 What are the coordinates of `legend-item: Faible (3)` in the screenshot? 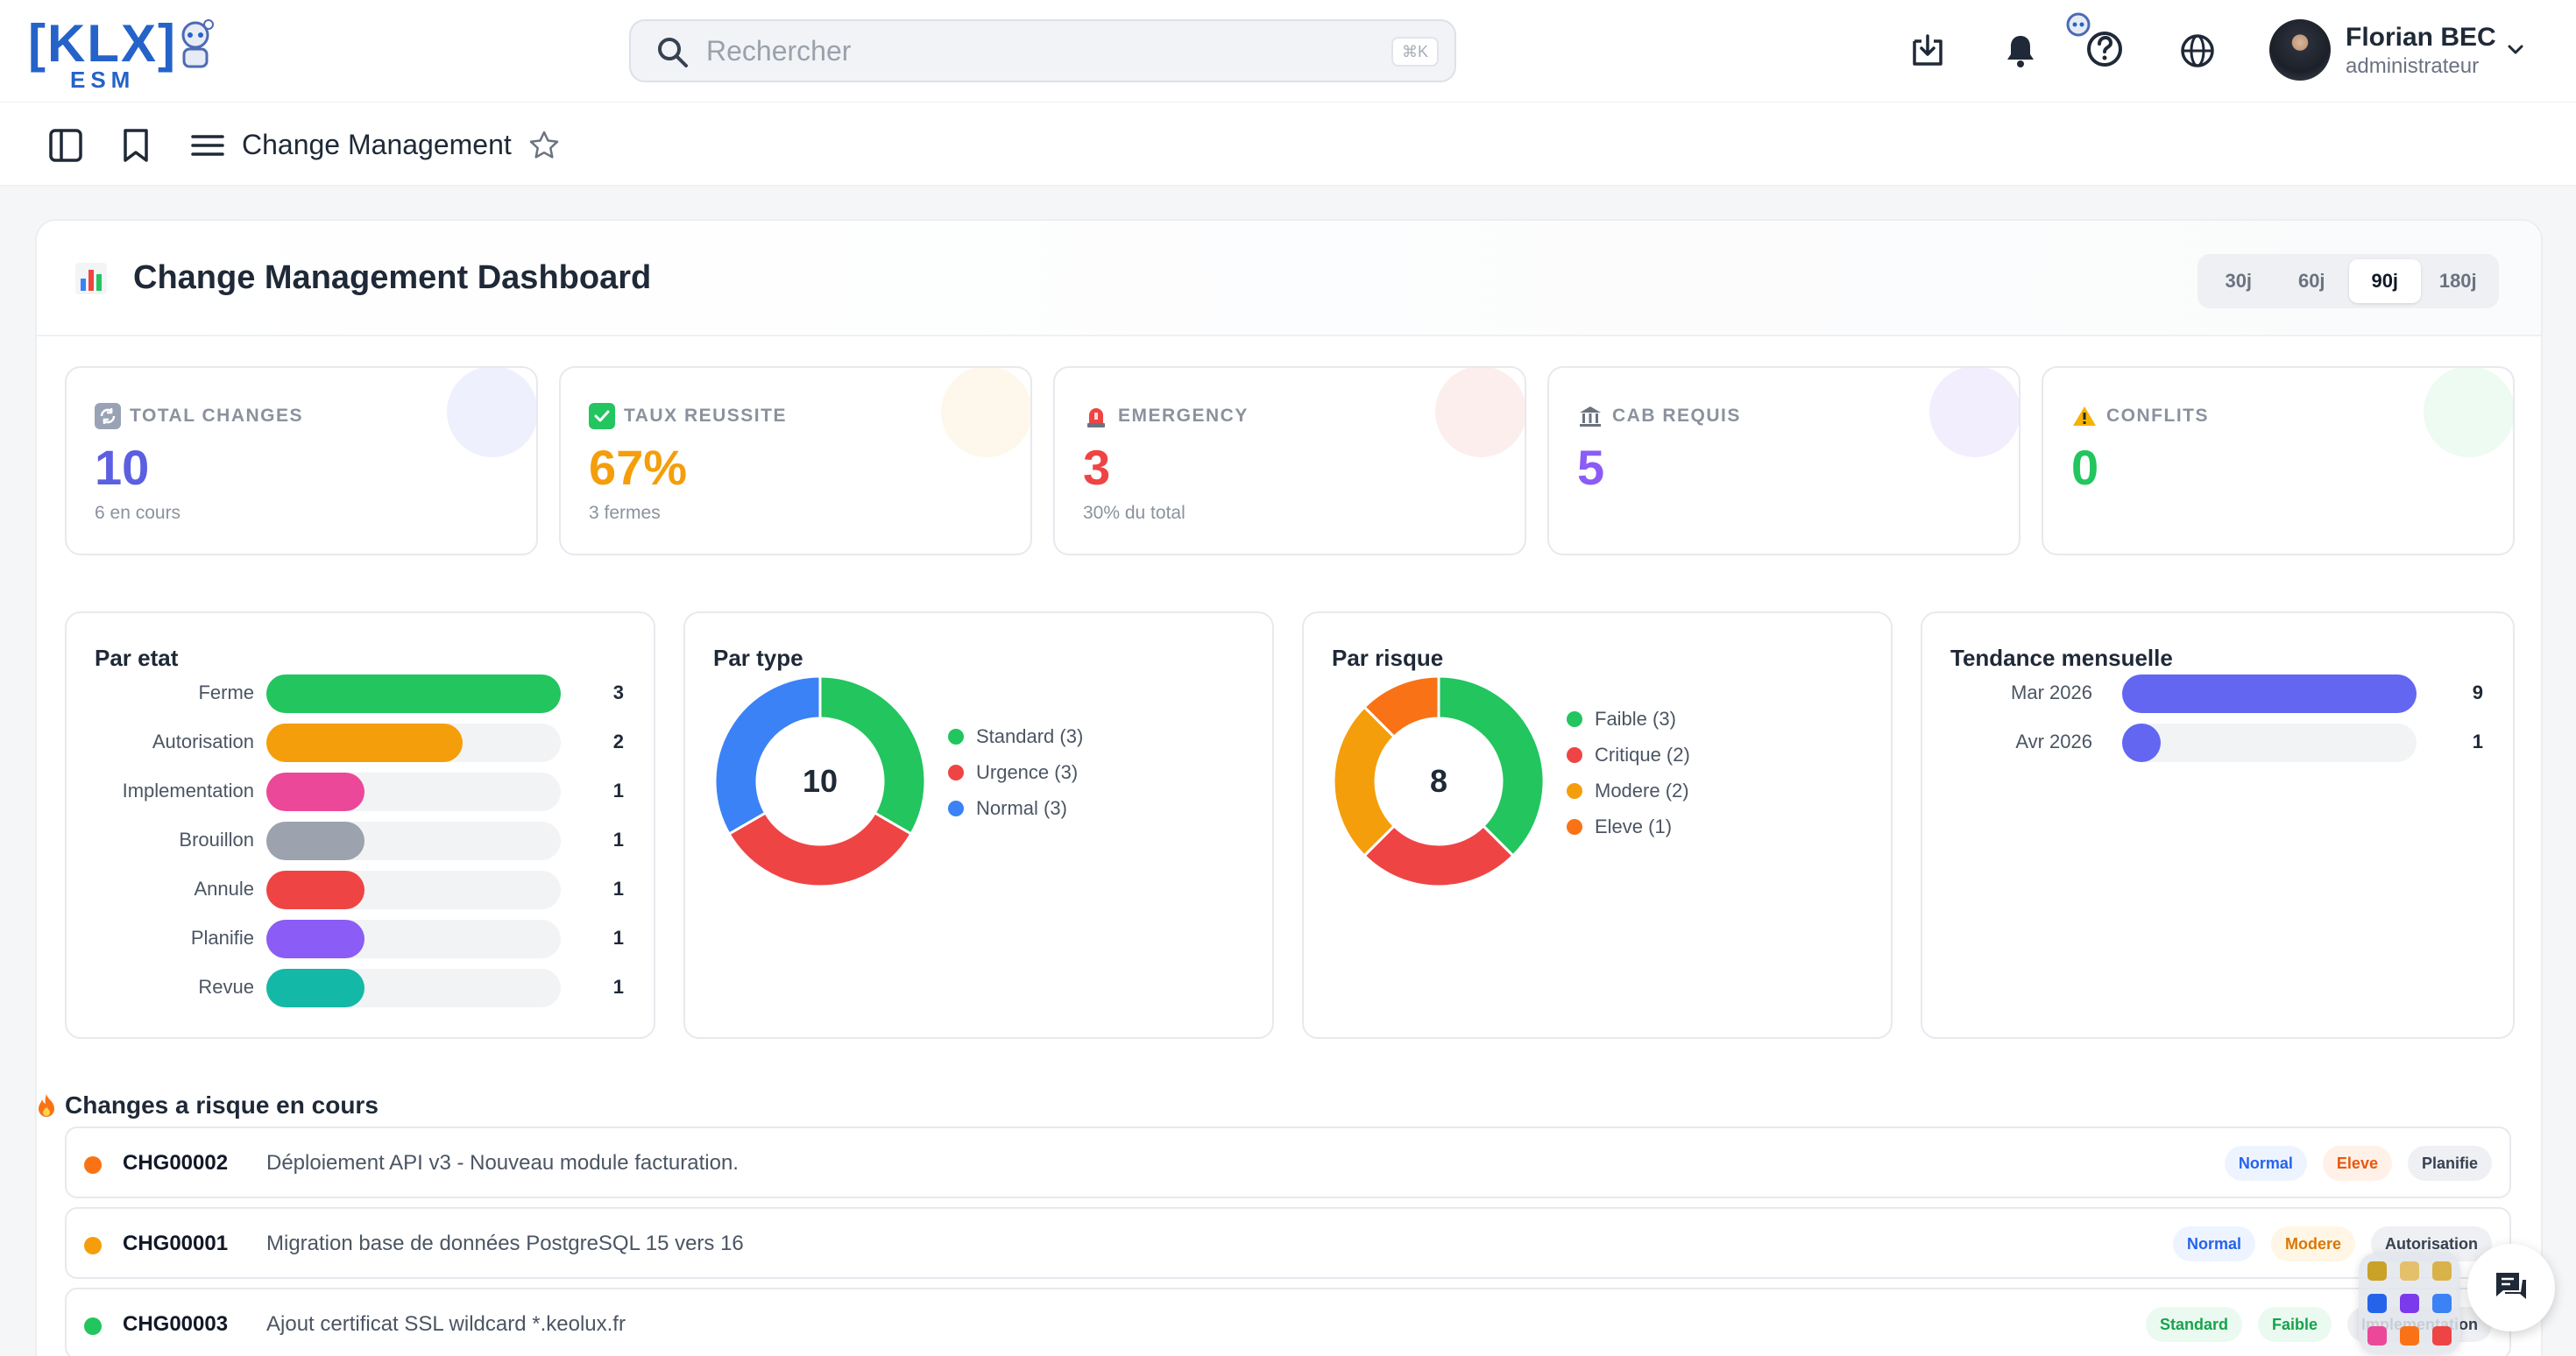 It's located at (1628, 719).